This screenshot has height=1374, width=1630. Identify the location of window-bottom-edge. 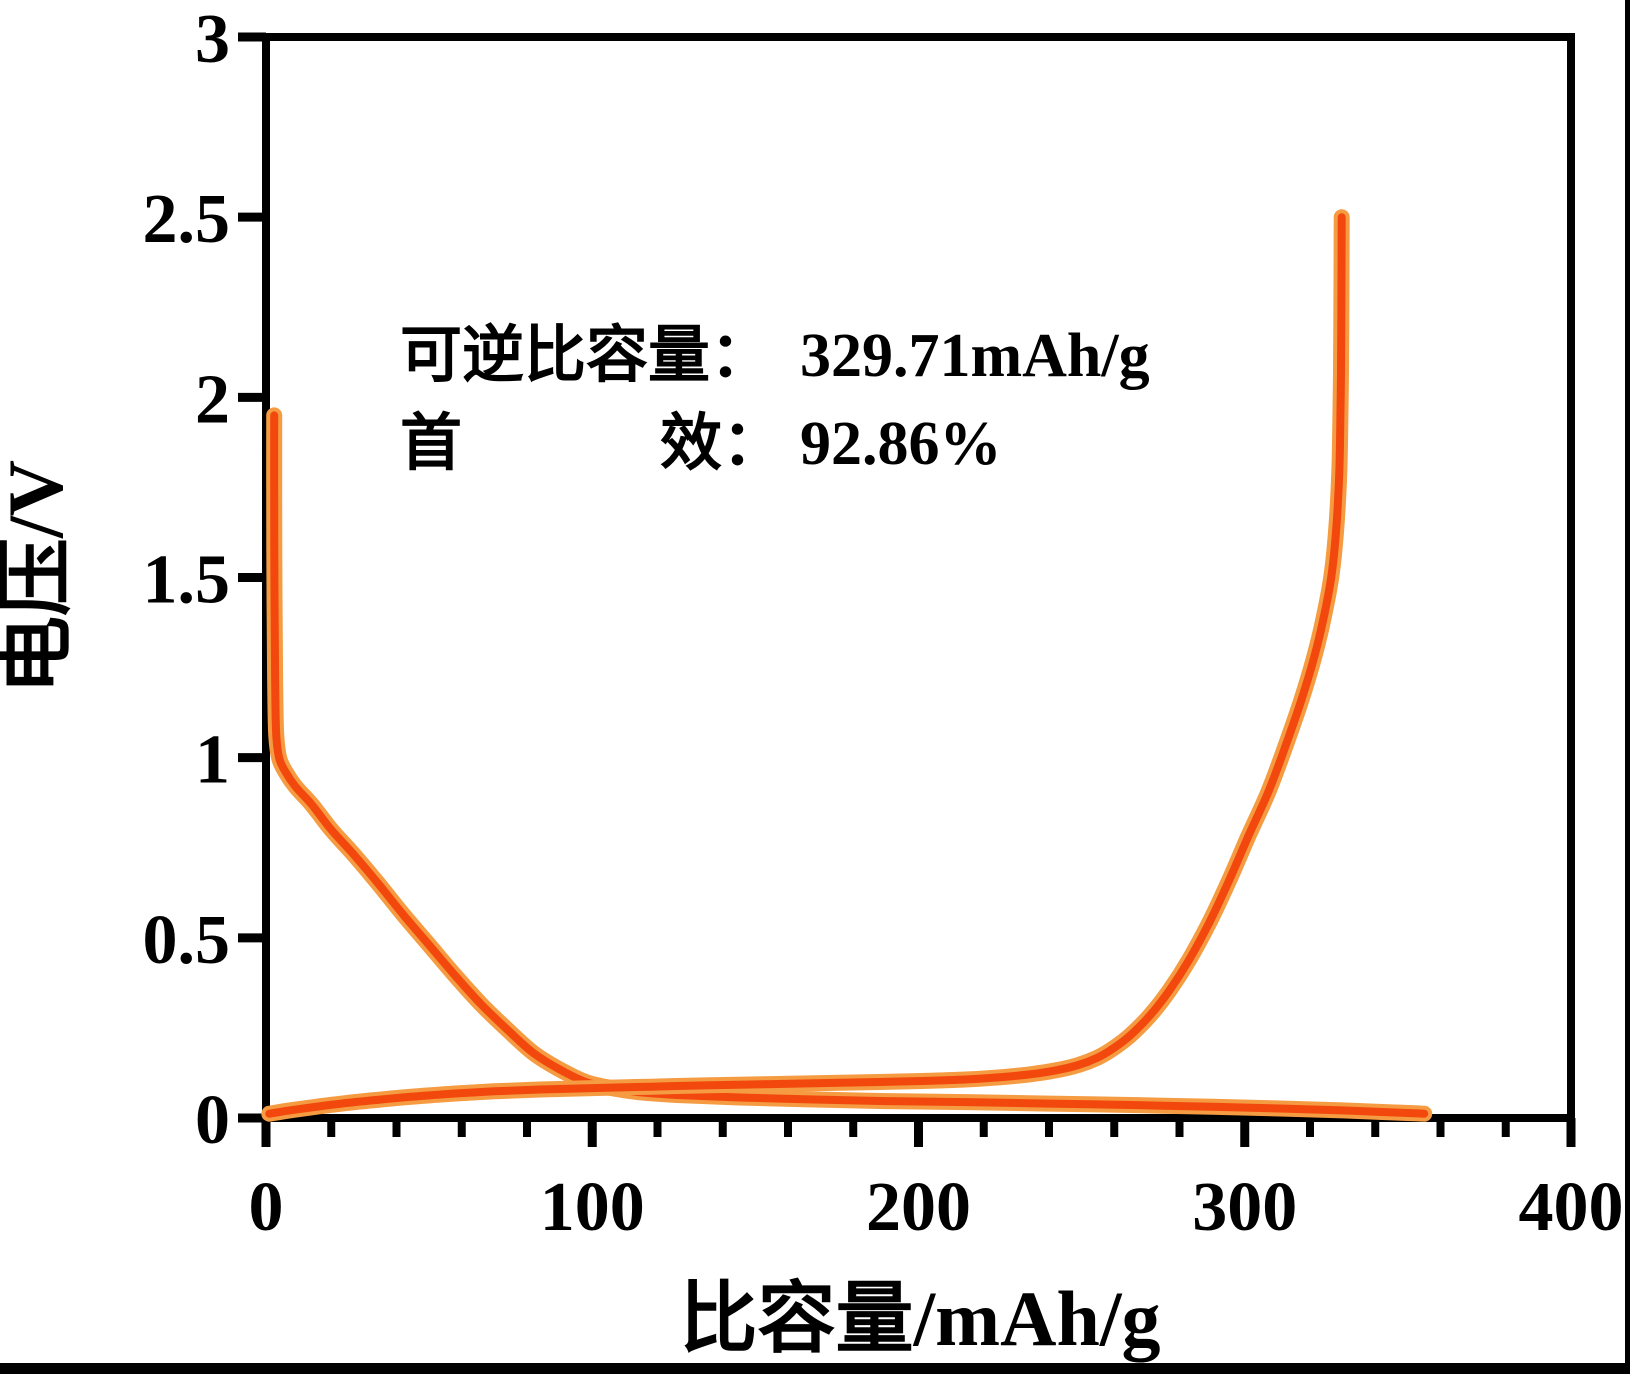
(815, 1368).